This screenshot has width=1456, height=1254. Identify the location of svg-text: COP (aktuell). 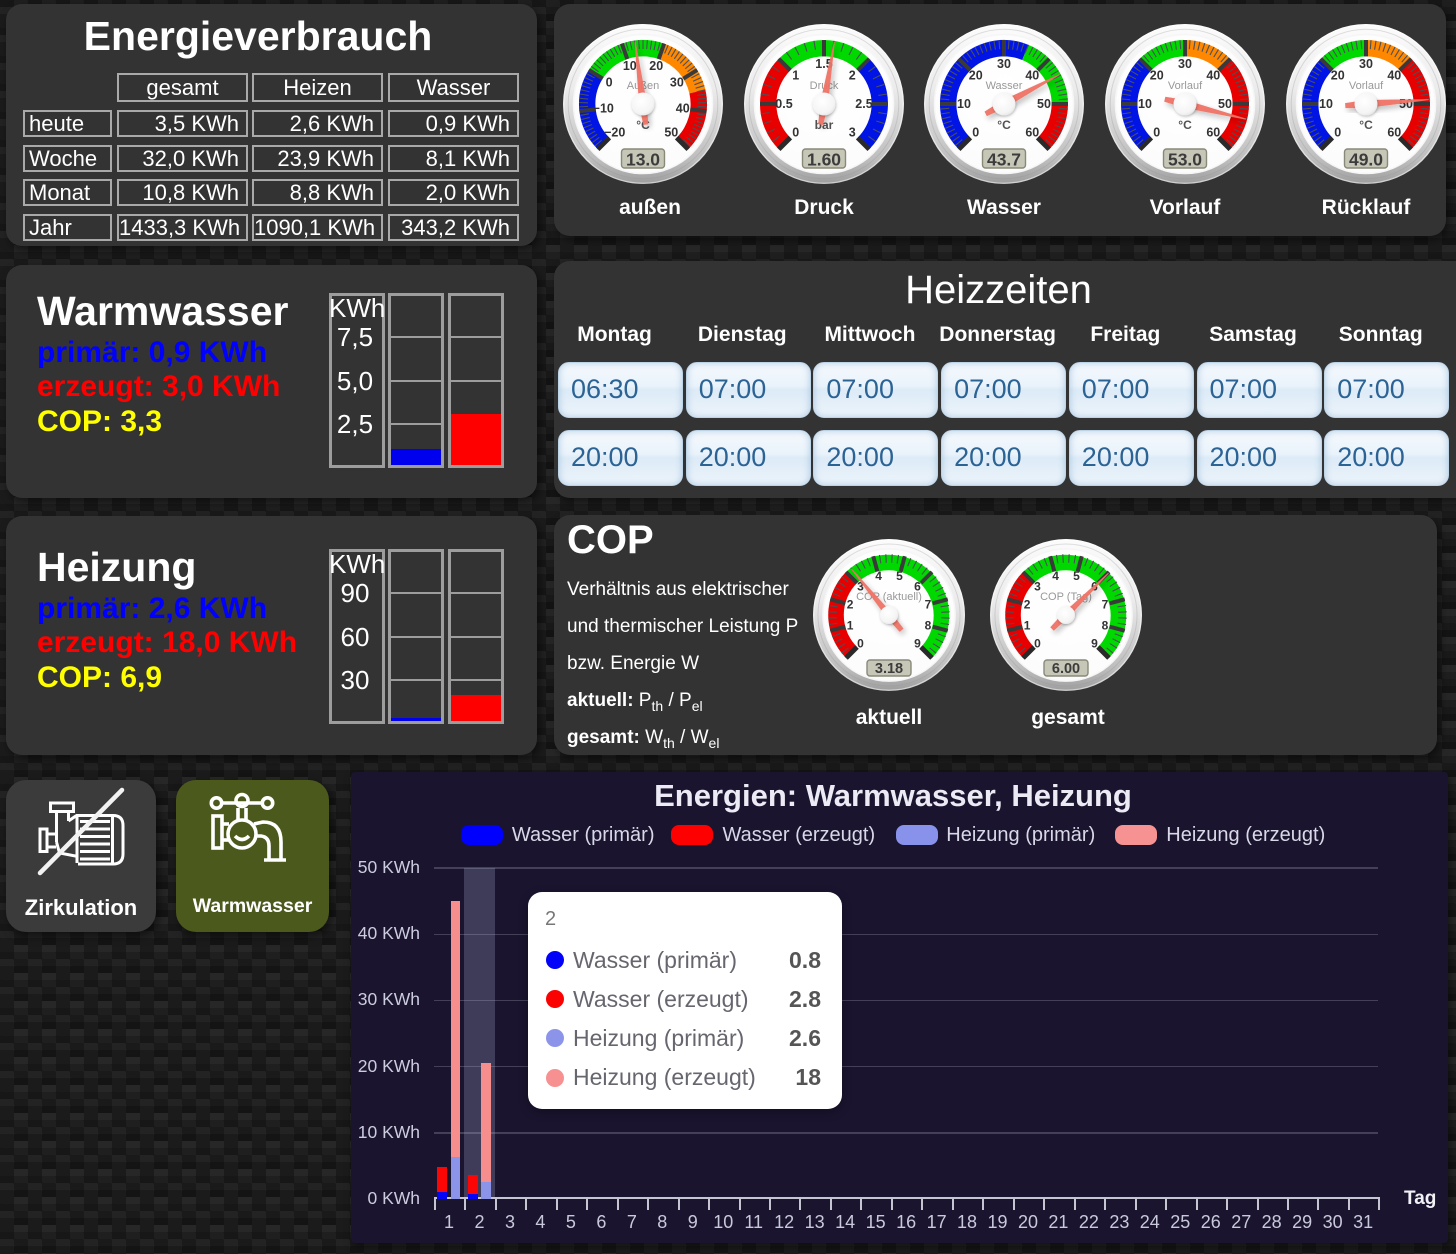
(889, 597).